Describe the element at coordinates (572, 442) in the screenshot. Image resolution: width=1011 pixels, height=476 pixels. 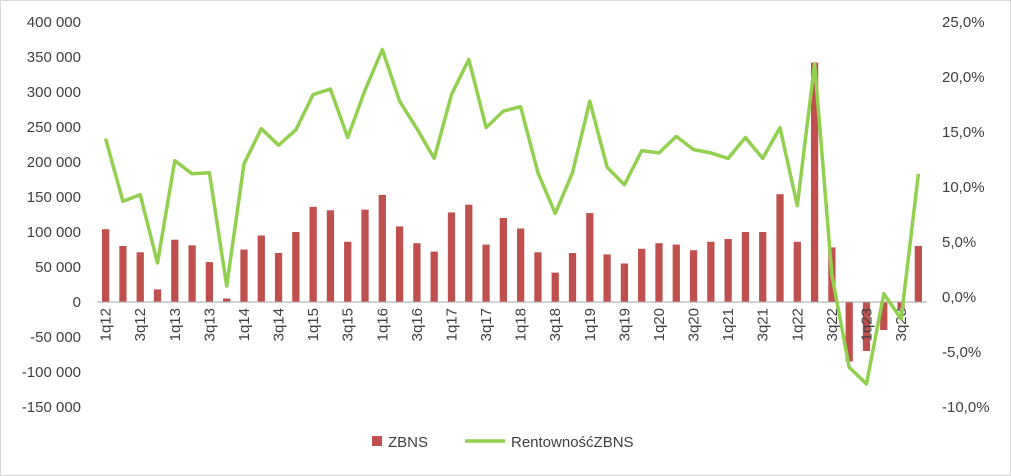
I see `legend-label-rentownosc: RentownośćZBNS` at that location.